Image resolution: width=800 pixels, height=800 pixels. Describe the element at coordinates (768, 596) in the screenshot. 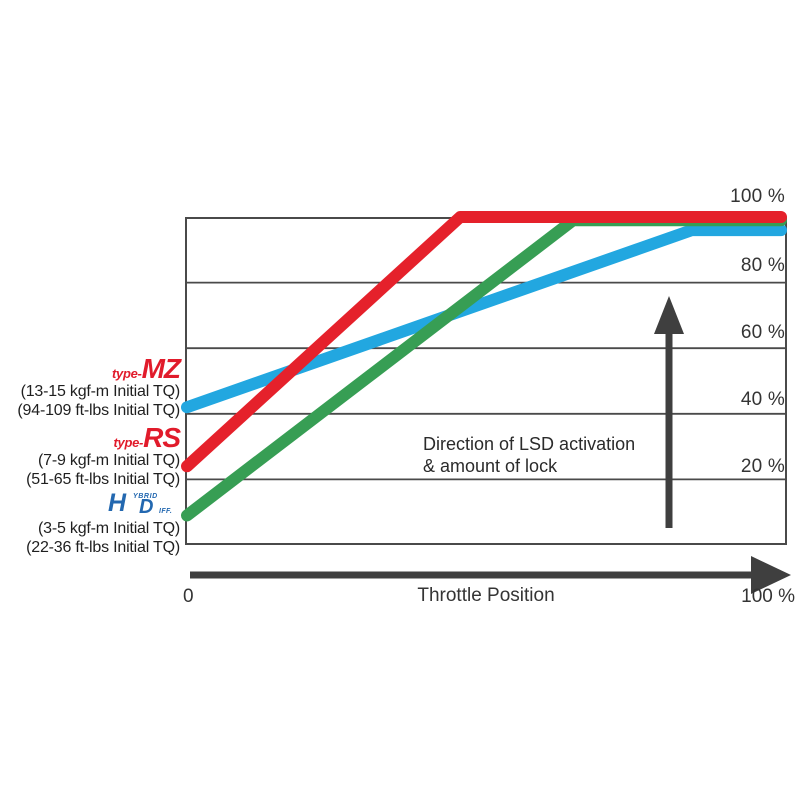

I see `xtick-max: 100 %` at that location.